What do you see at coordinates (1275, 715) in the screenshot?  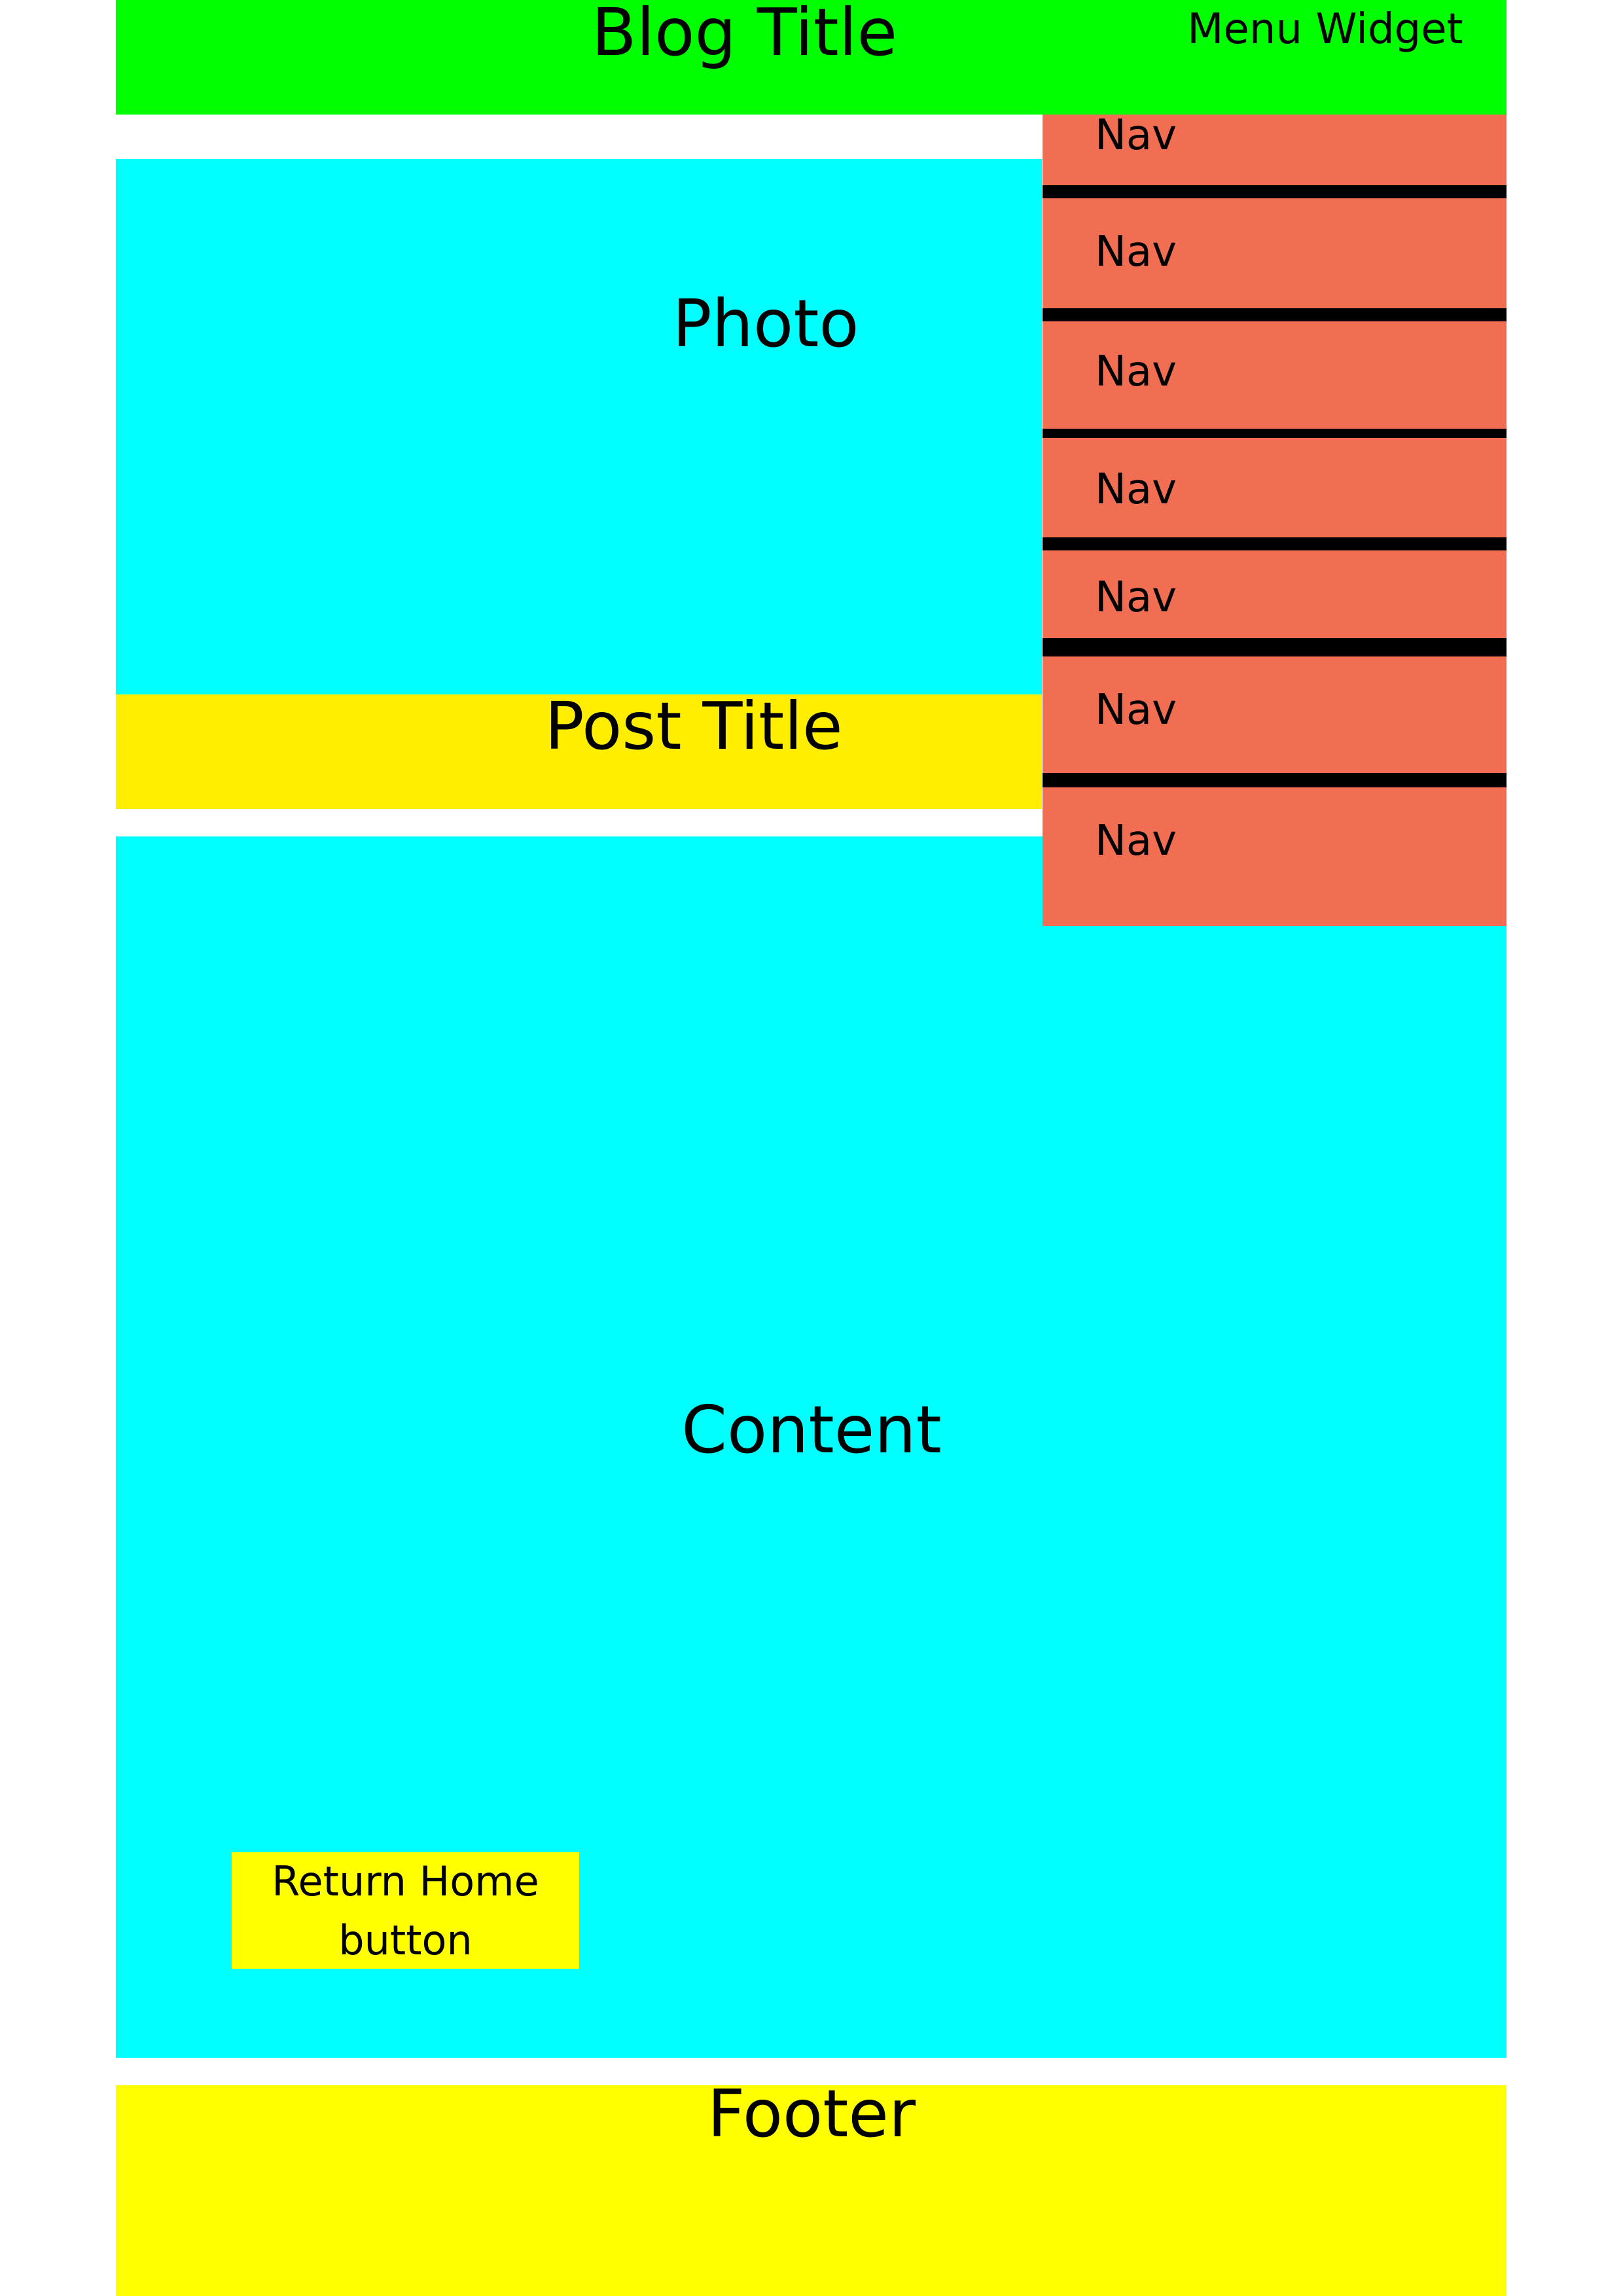 I see `nav-item-6: Nav` at bounding box center [1275, 715].